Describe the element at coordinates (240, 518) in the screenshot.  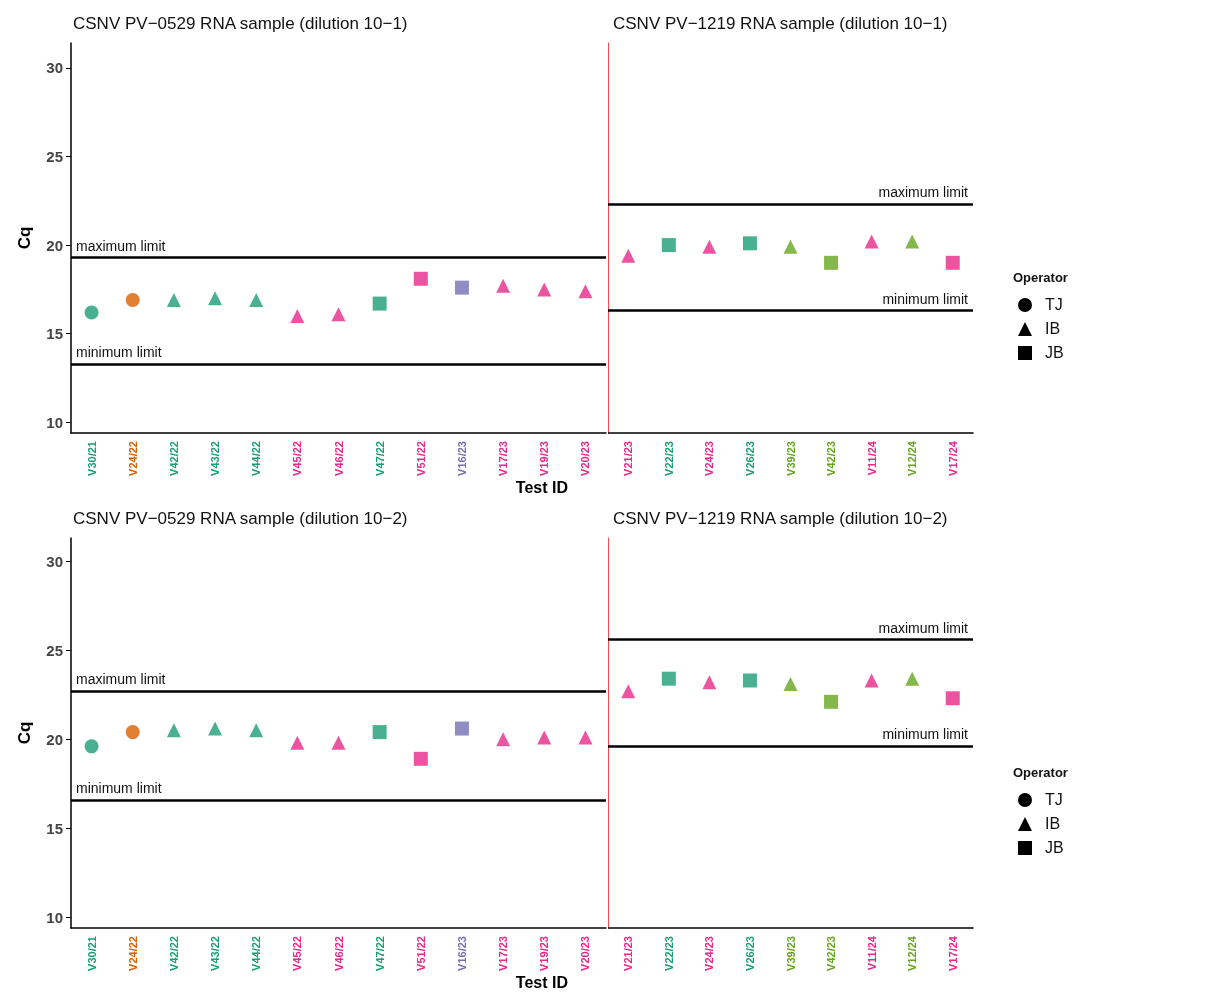
I see `chart-title: CSNV PV−0529 RNA sample (dilution 10−2)` at that location.